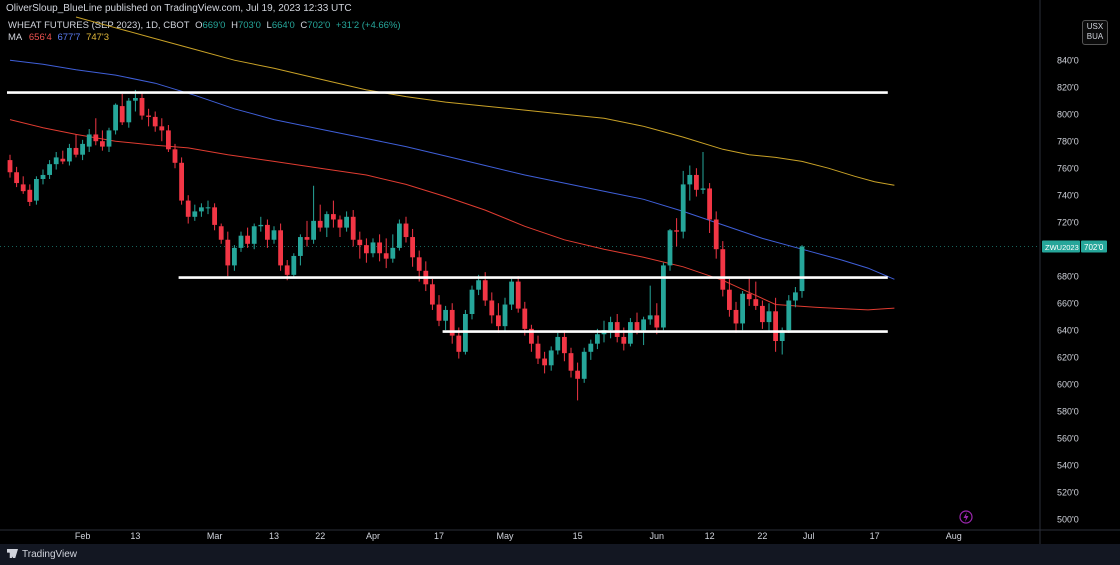 Image resolution: width=1120 pixels, height=565 pixels. Describe the element at coordinates (1068, 223) in the screenshot. I see `y-tick-label: 720'0` at that location.